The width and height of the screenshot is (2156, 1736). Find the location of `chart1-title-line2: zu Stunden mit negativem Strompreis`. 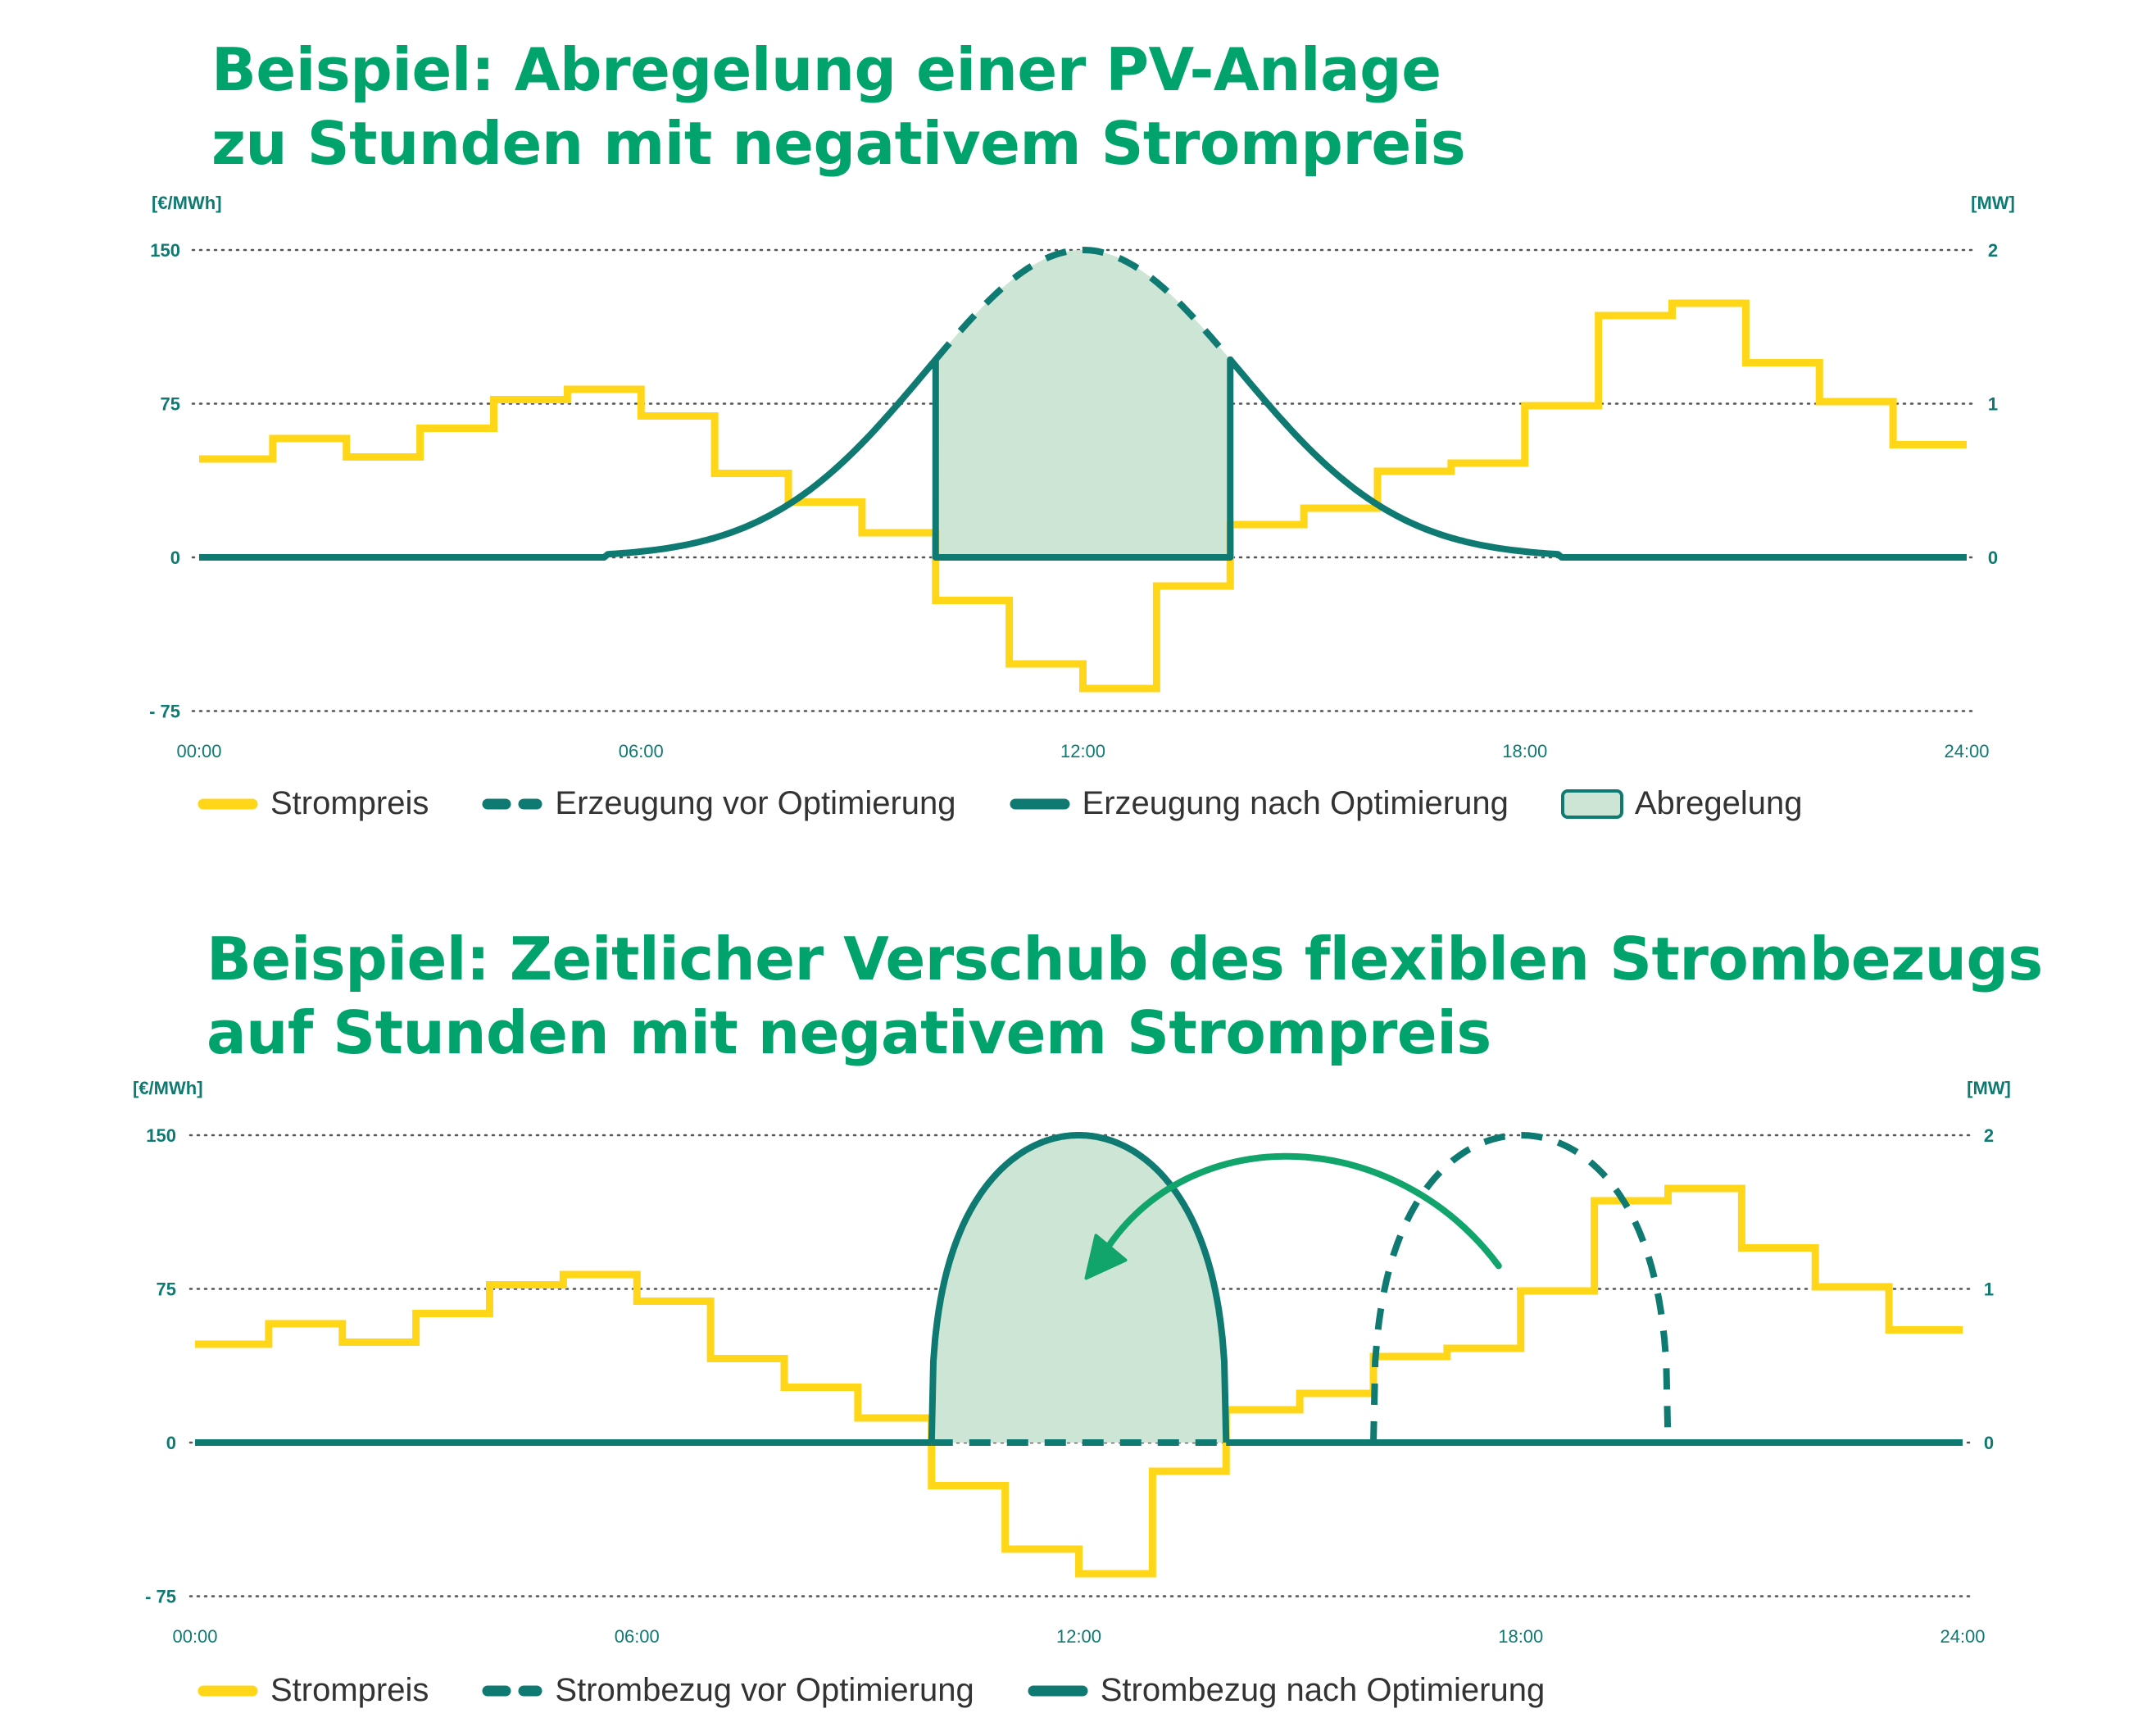

chart1-title-line2: zu Stunden mit negativem Strompreis is located at coordinates (838, 143).